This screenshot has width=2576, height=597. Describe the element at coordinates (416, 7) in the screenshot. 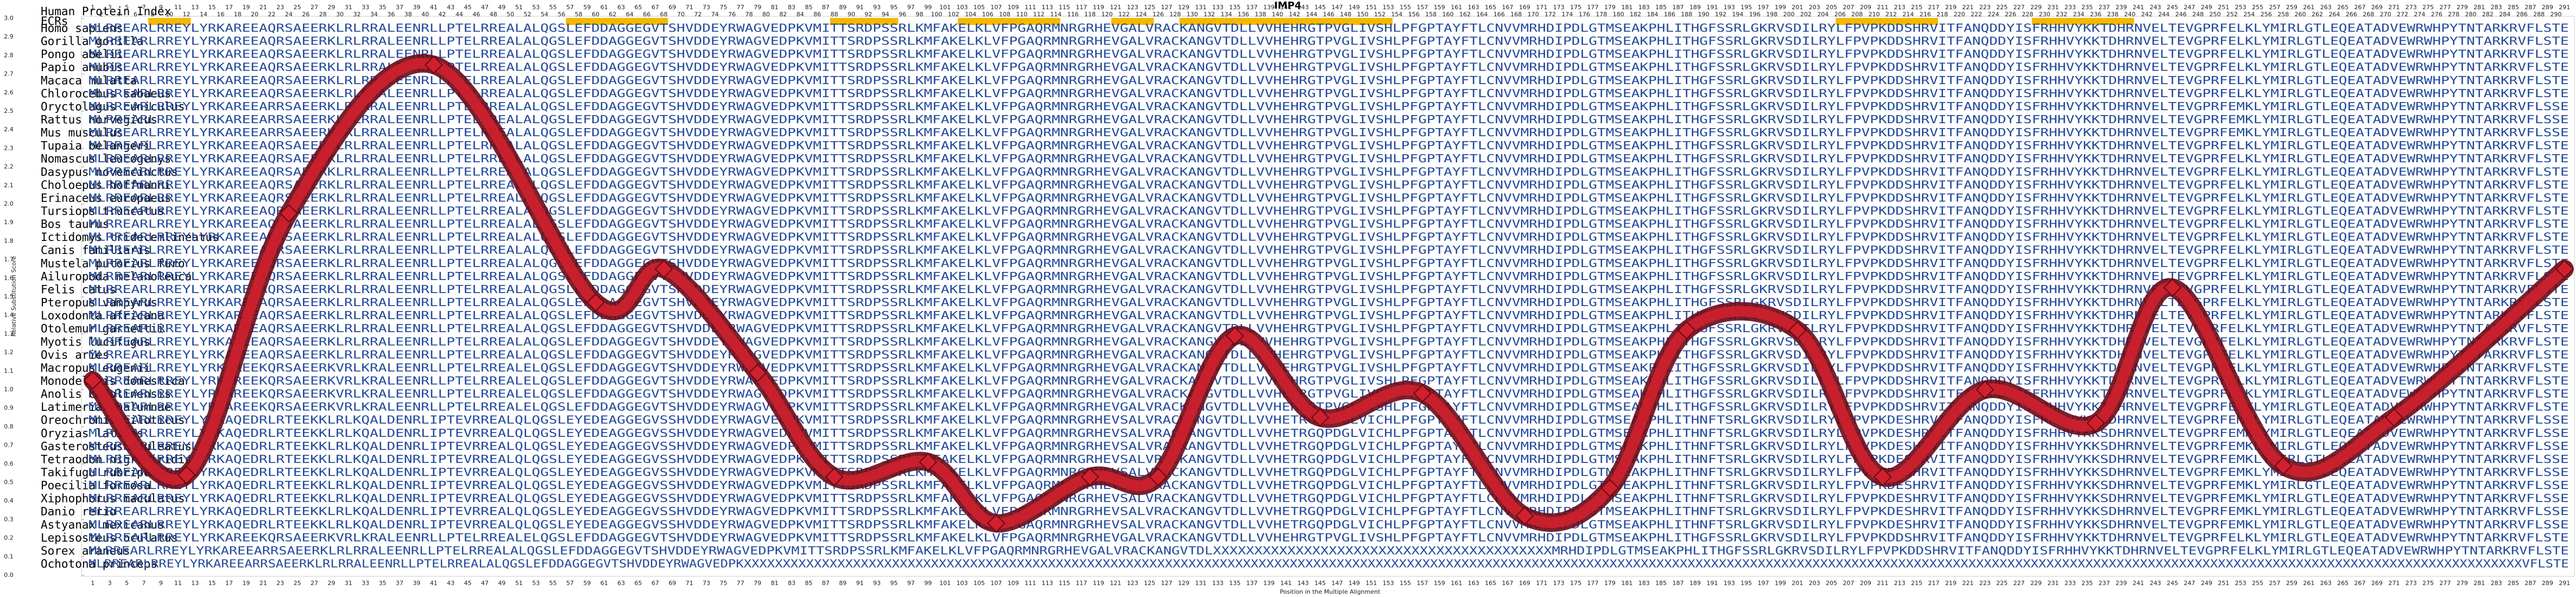

I see `position-label: 39` at that location.